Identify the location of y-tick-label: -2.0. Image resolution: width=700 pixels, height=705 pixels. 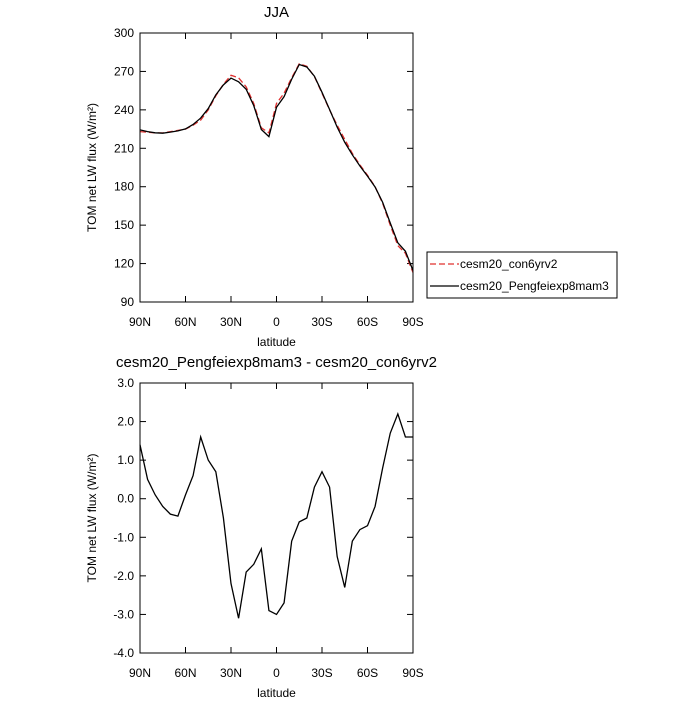
(123, 576).